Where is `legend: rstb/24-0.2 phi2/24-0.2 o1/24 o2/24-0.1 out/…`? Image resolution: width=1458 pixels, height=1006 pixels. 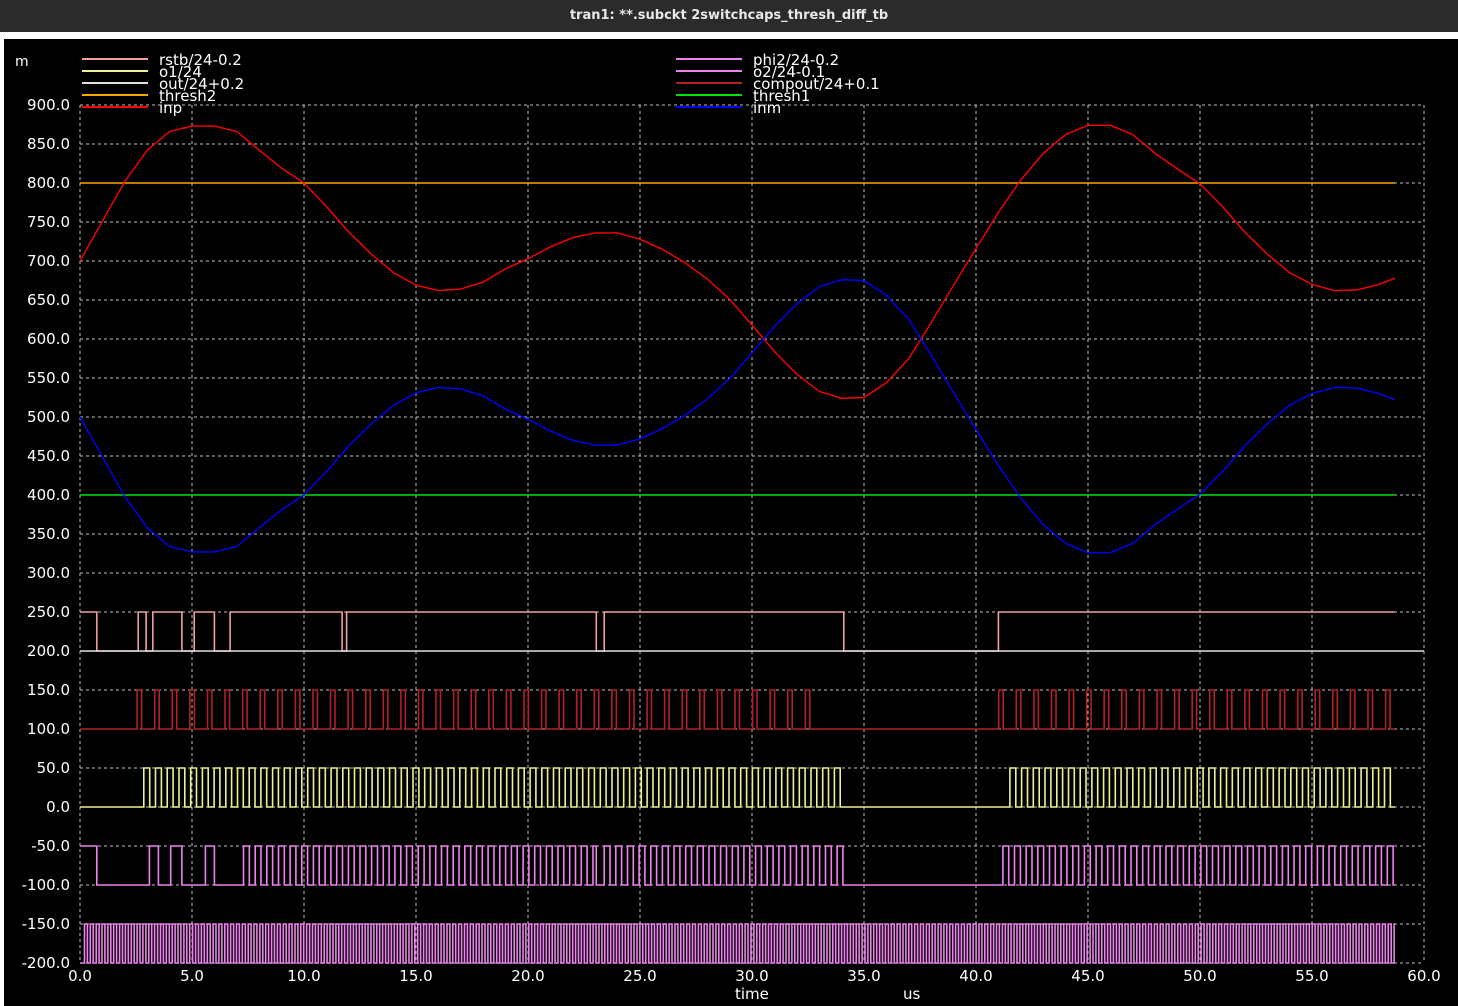
legend: rstb/24-0.2 phi2/24-0.2 o1/24 o2/24-0.1 out/… is located at coordinates (481, 84).